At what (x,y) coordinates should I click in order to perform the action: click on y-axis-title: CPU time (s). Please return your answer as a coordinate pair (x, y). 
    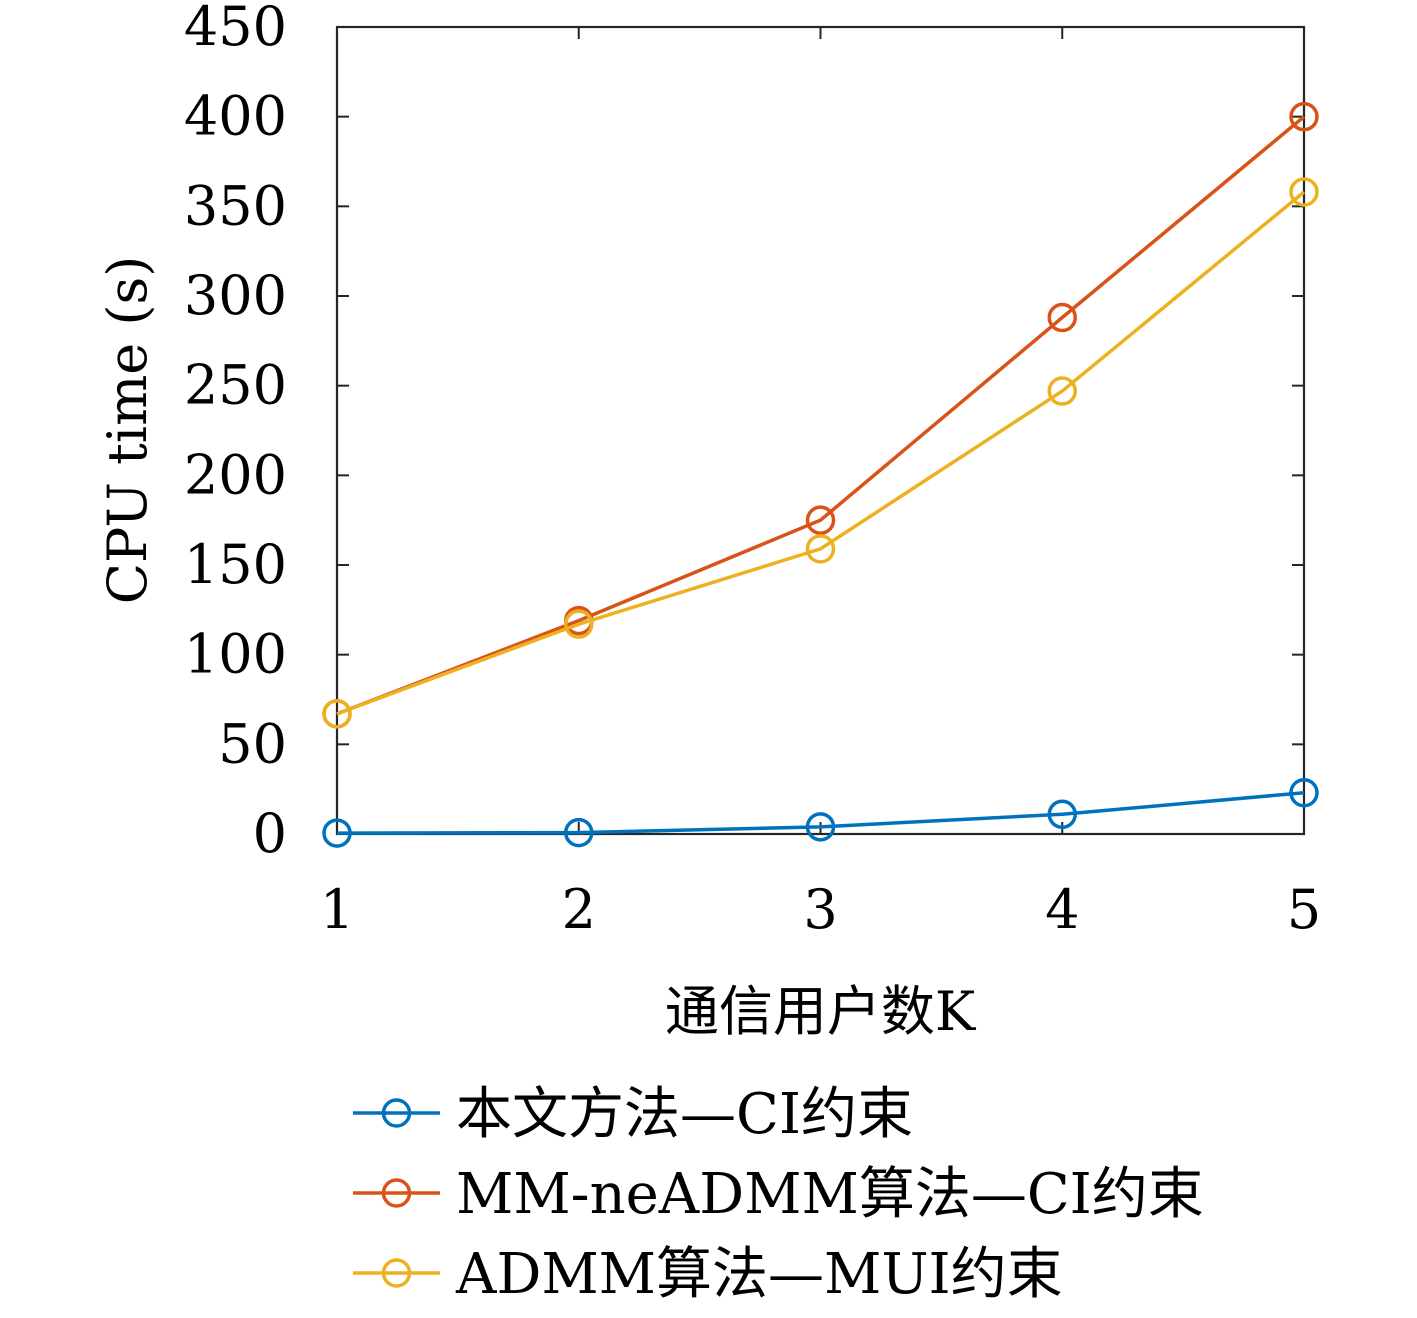
    Looking at the image, I should click on (127, 430).